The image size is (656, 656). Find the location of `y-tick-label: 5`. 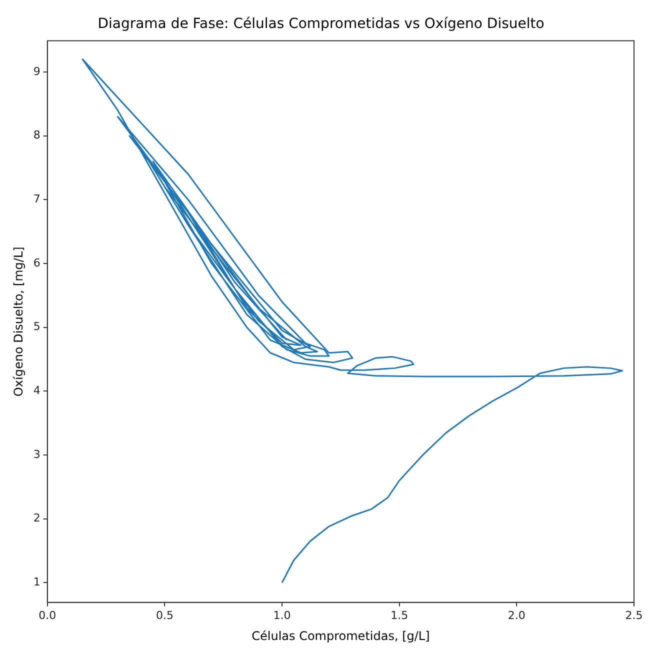

y-tick-label: 5 is located at coordinates (36, 327).